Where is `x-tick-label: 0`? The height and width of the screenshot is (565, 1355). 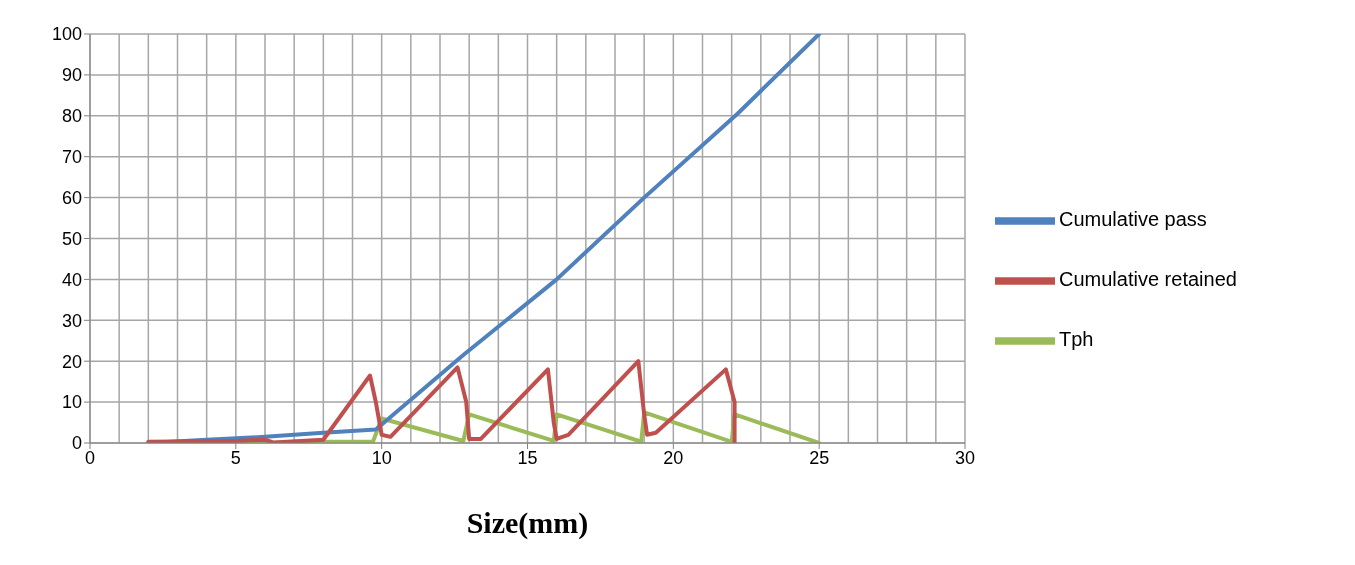
x-tick-label: 0 is located at coordinates (90, 457).